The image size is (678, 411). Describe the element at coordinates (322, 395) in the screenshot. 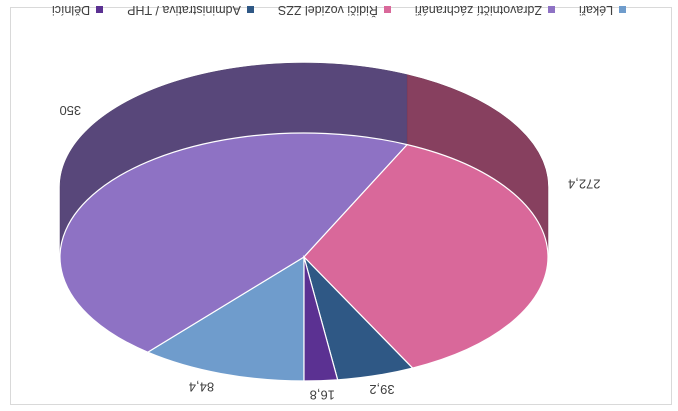

I see `data-label-delnici: 16,8` at that location.